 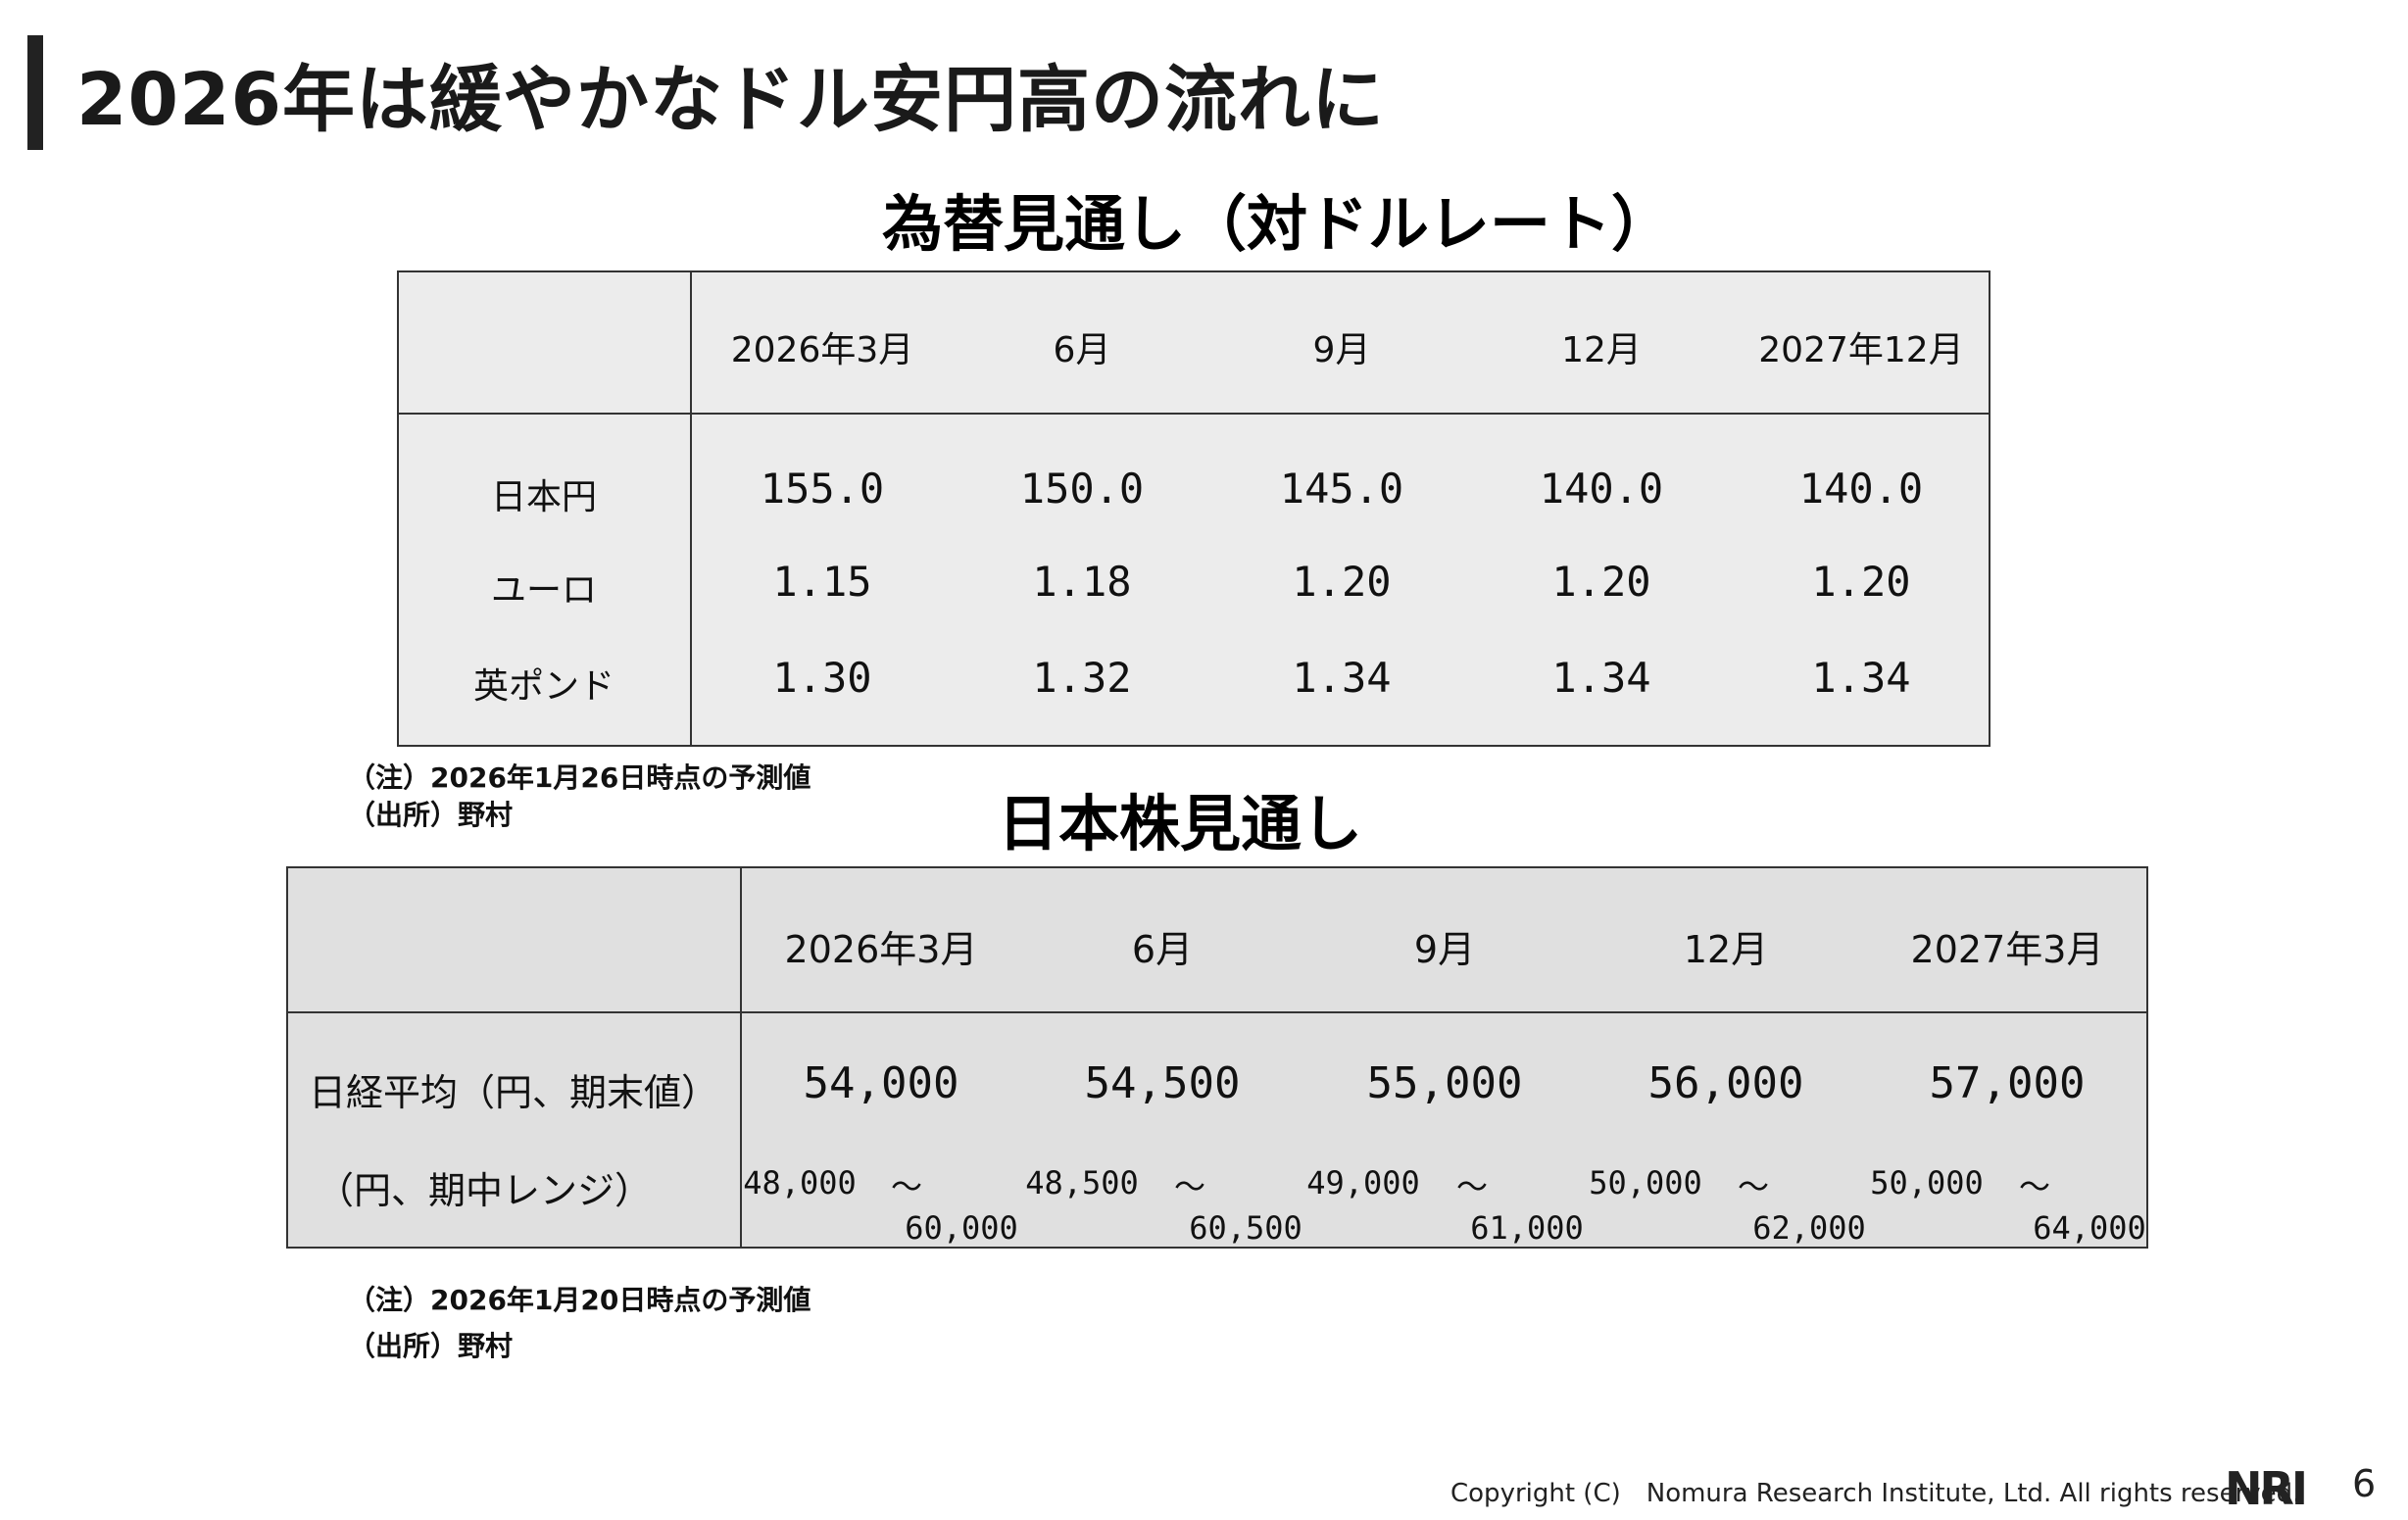 What do you see at coordinates (1277, 224) in the screenshot?
I see `fx-section-title: 為替見通し（対ドルレート）` at bounding box center [1277, 224].